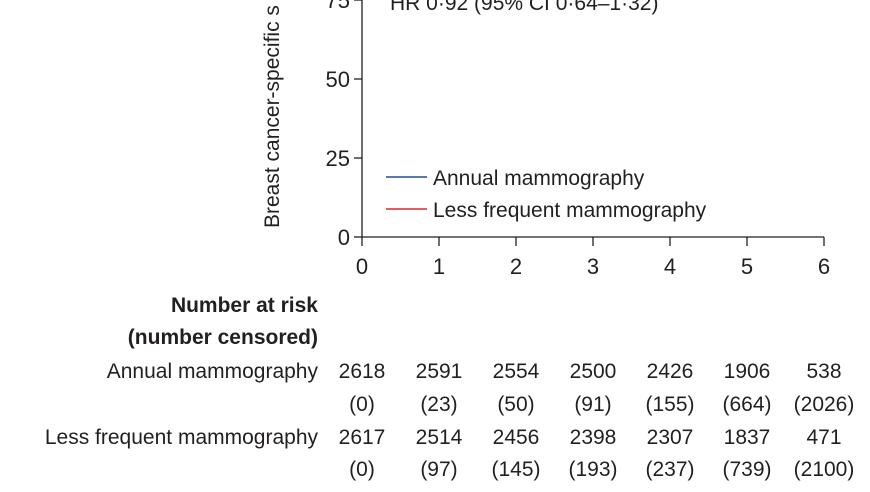 The image size is (870, 492). What do you see at coordinates (338, 6) in the screenshot?
I see `y-tick-label: 75` at bounding box center [338, 6].